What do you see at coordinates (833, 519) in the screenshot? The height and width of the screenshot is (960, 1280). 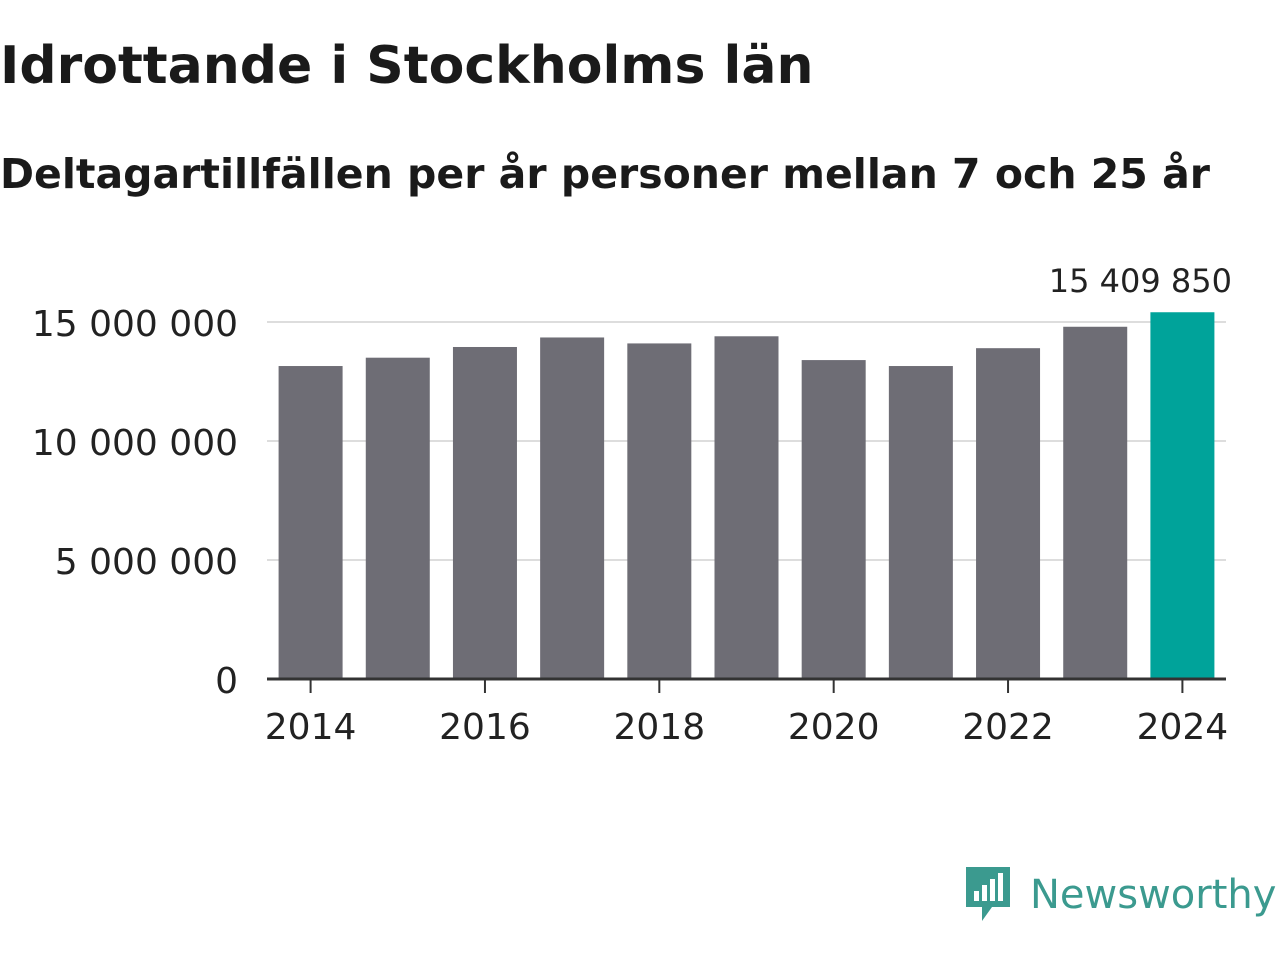 I see `bar-2020` at bounding box center [833, 519].